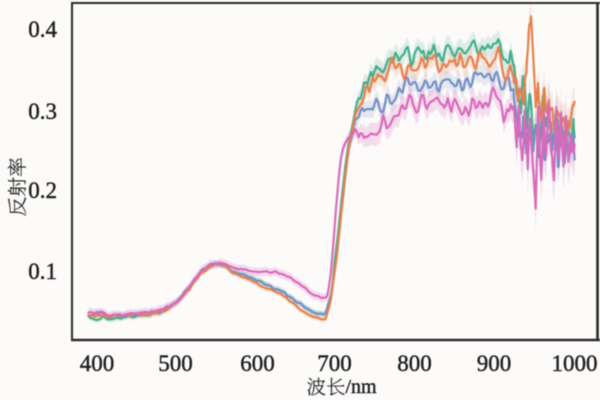  Describe the element at coordinates (257, 363) in the screenshot. I see `svg-text: 600` at that location.